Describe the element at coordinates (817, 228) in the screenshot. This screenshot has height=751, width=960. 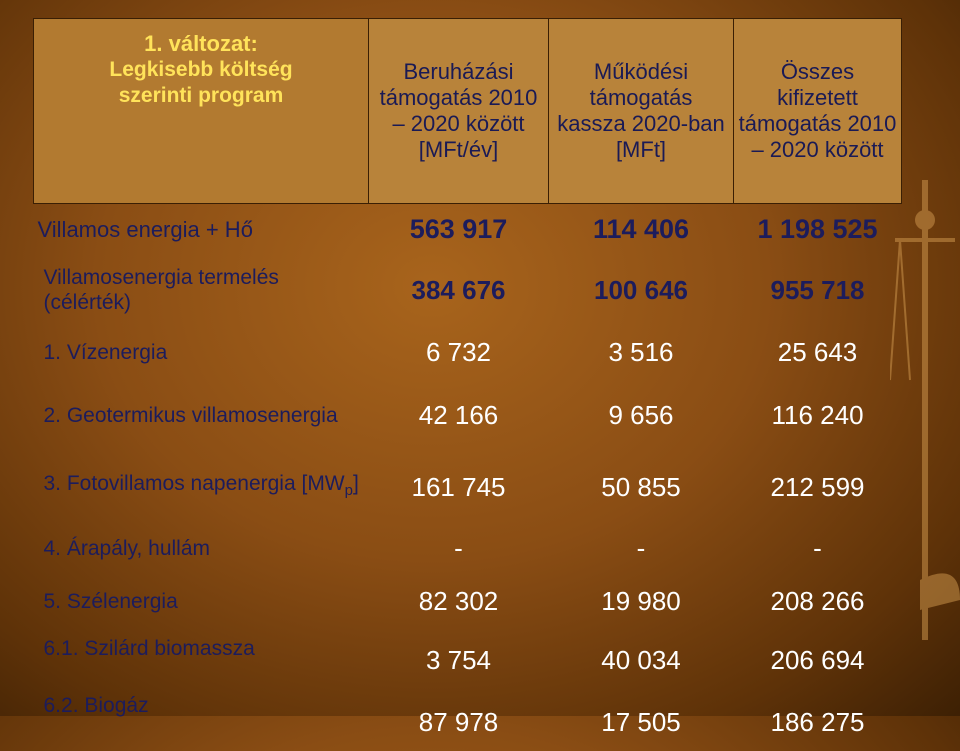
I see `cell-value: 1 198 525` at that location.